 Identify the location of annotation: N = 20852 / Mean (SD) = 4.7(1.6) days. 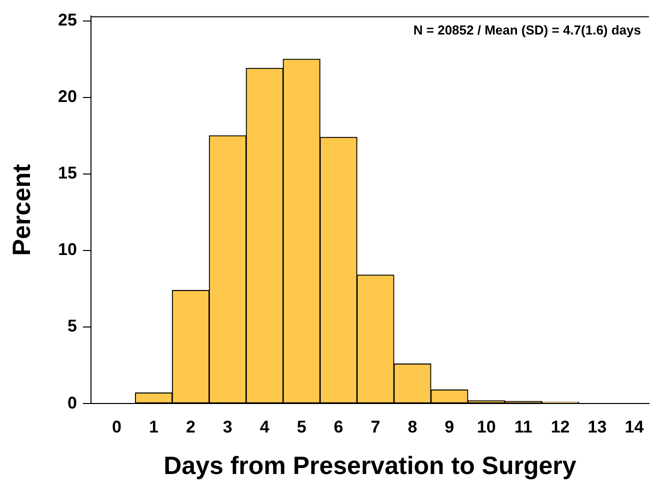
(527, 30).